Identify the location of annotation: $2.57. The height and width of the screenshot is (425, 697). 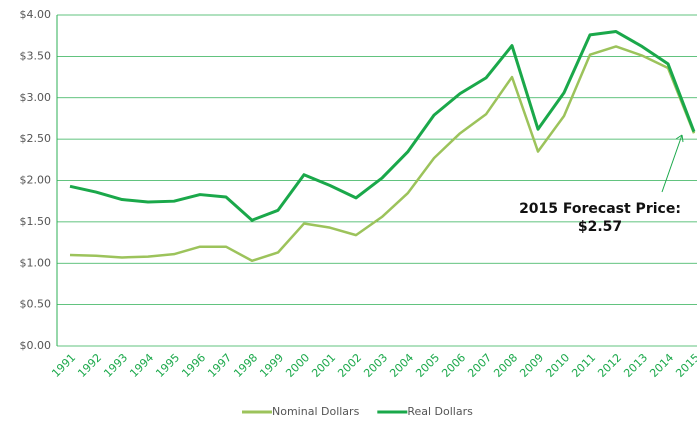
(600, 227).